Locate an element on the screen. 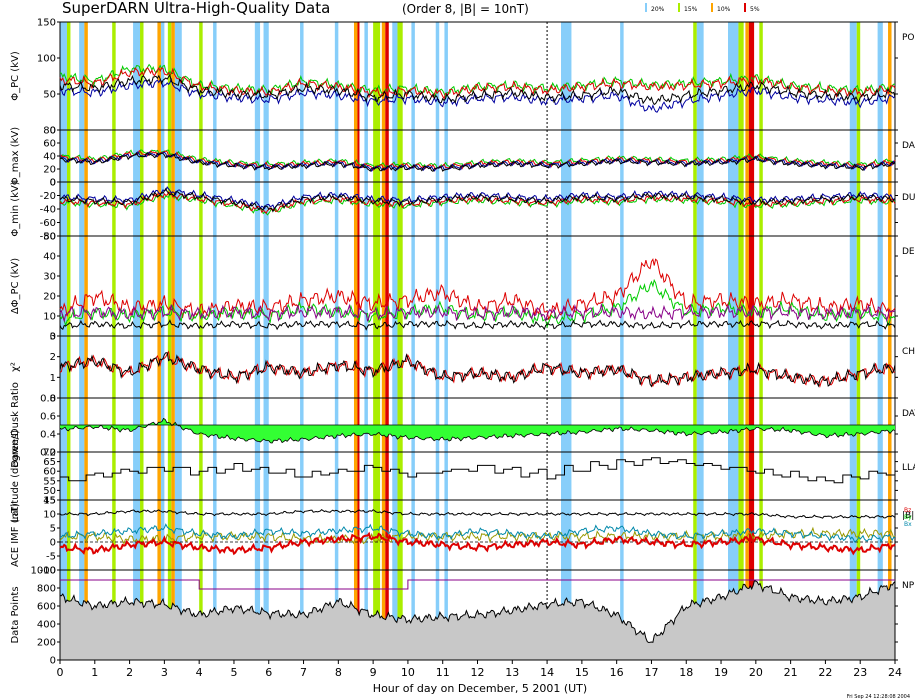  y-tick-label: 600 is located at coordinates (46, 607).